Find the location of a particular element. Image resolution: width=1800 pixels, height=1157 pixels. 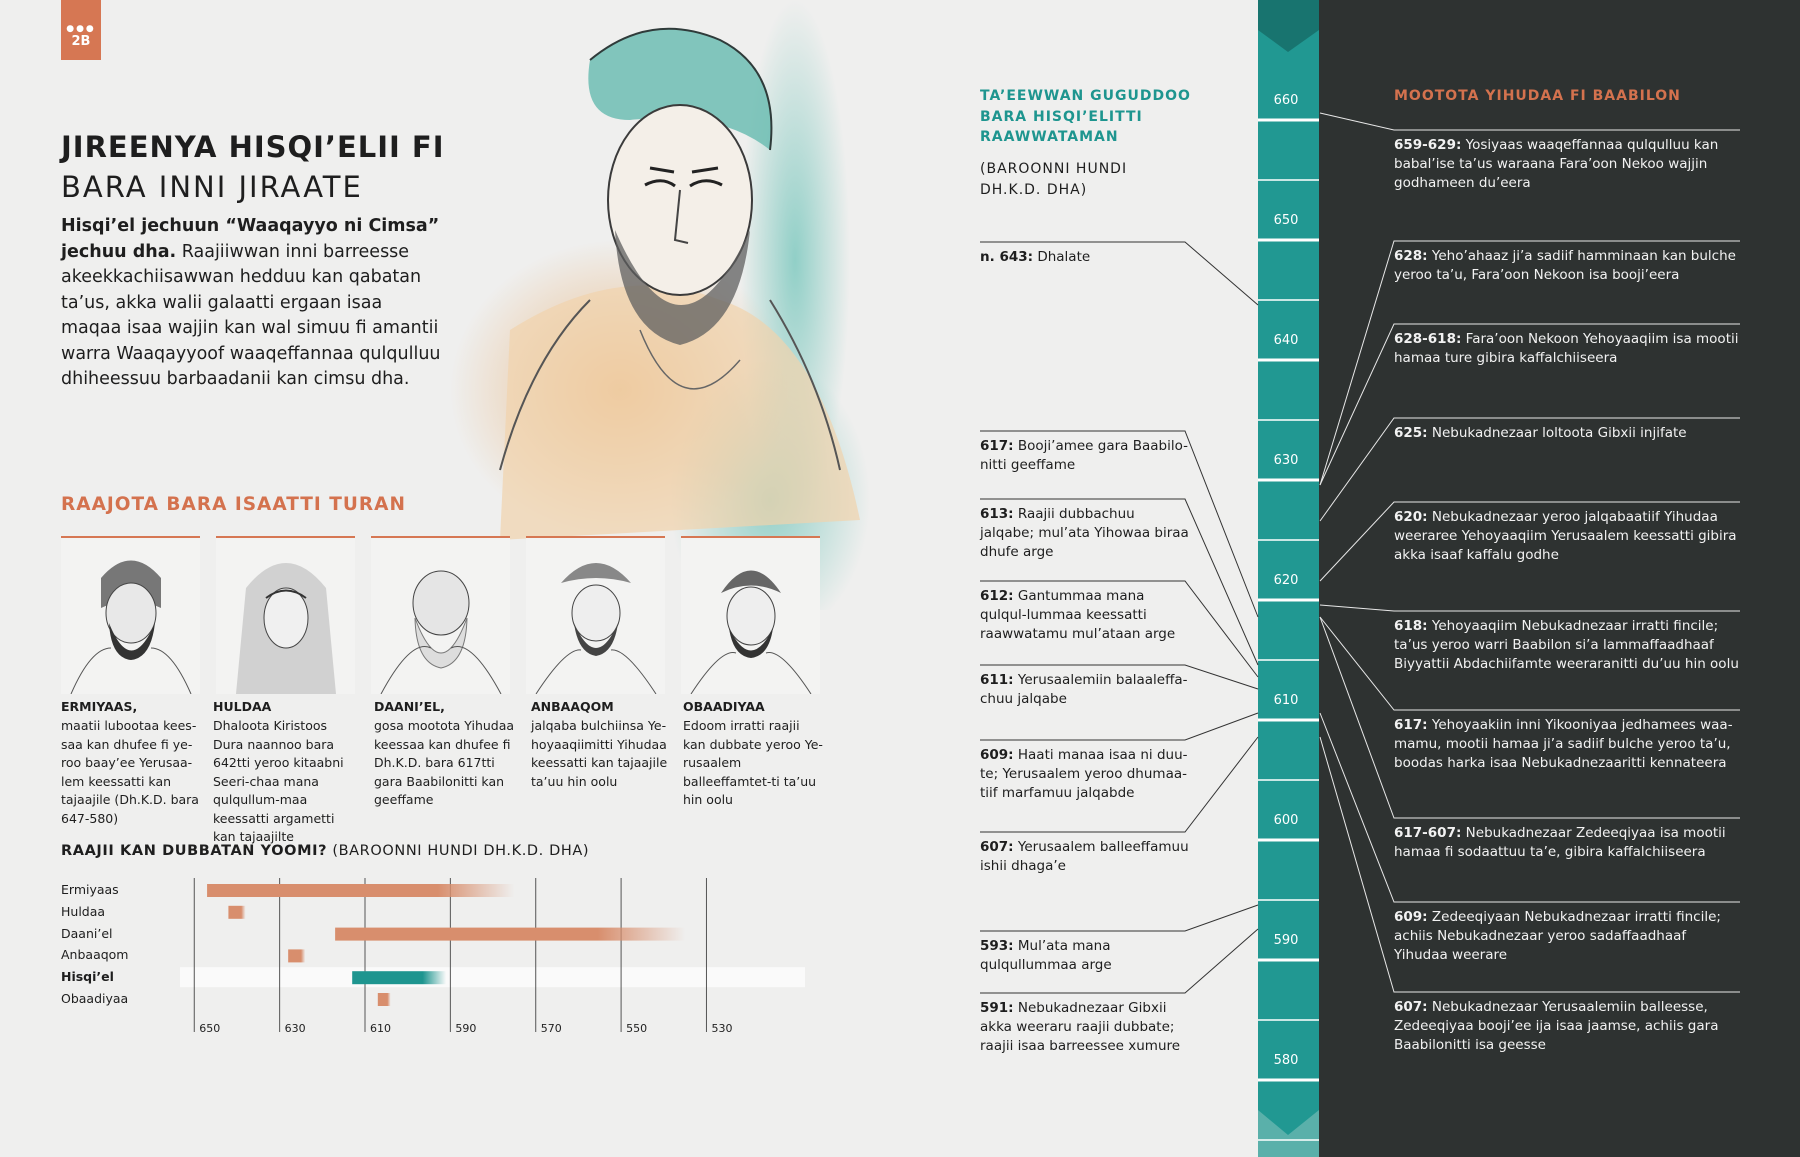

event-year: 591: is located at coordinates (997, 1008).